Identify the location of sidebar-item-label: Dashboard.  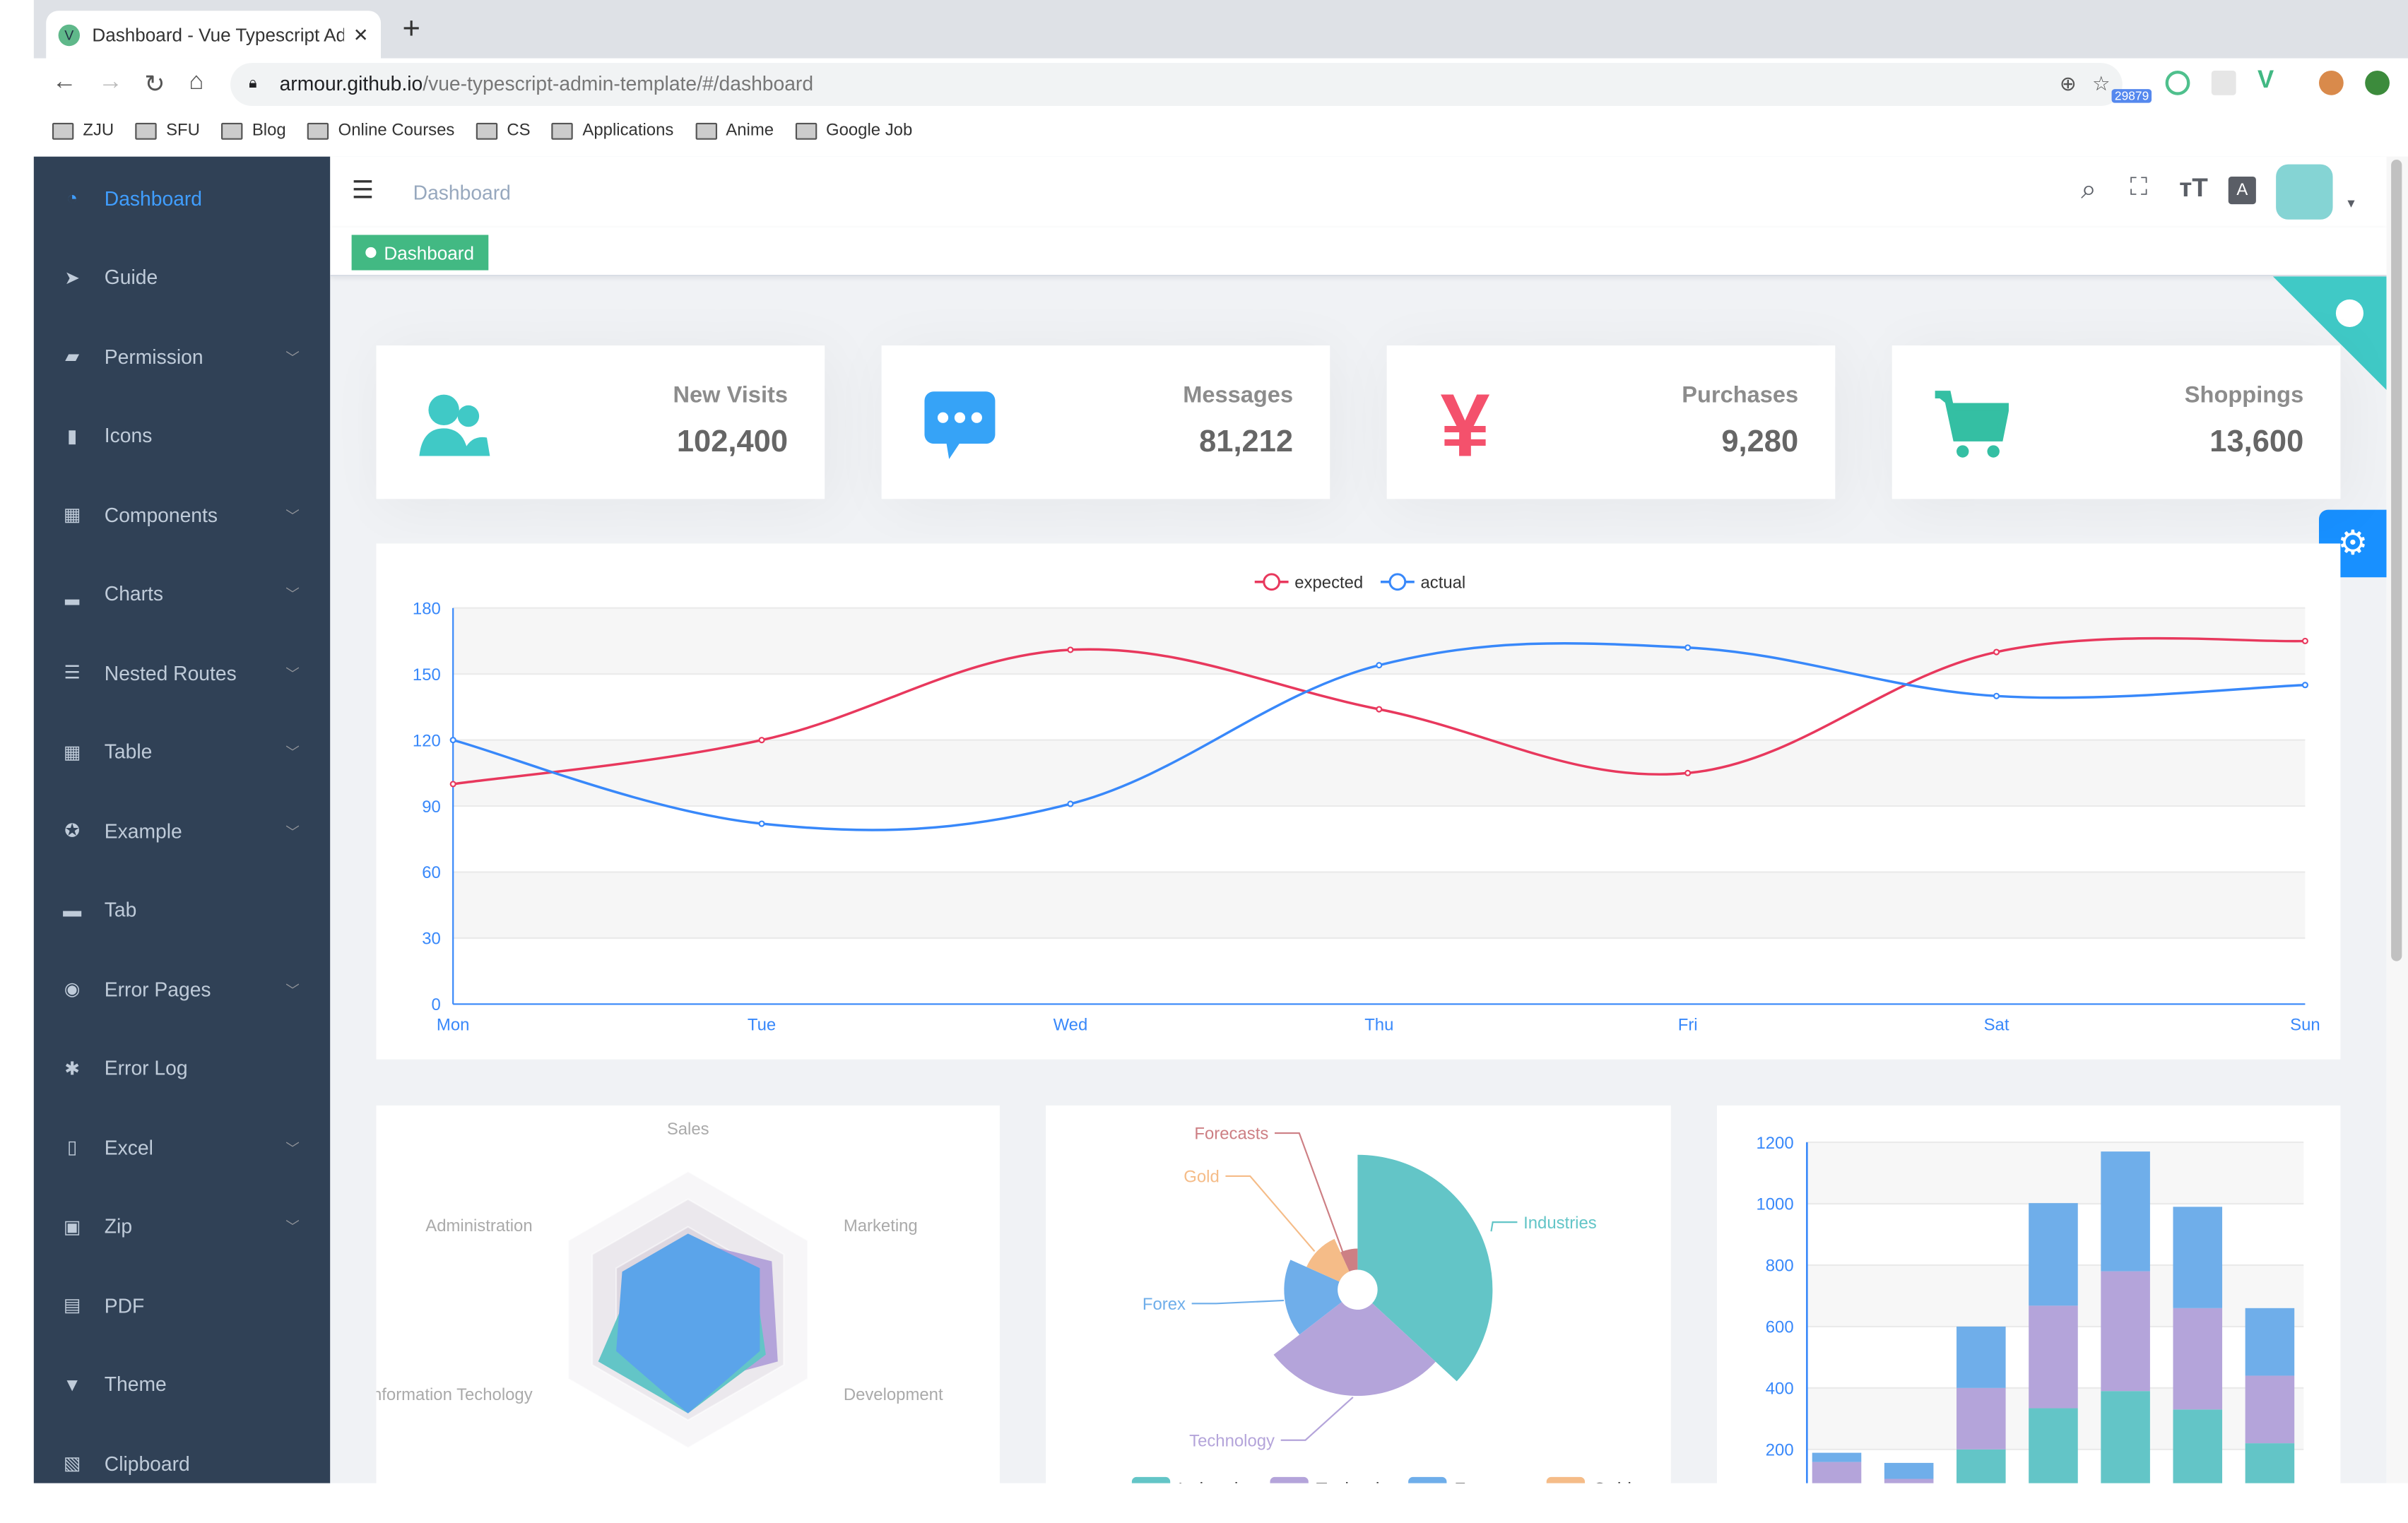
(153, 198).